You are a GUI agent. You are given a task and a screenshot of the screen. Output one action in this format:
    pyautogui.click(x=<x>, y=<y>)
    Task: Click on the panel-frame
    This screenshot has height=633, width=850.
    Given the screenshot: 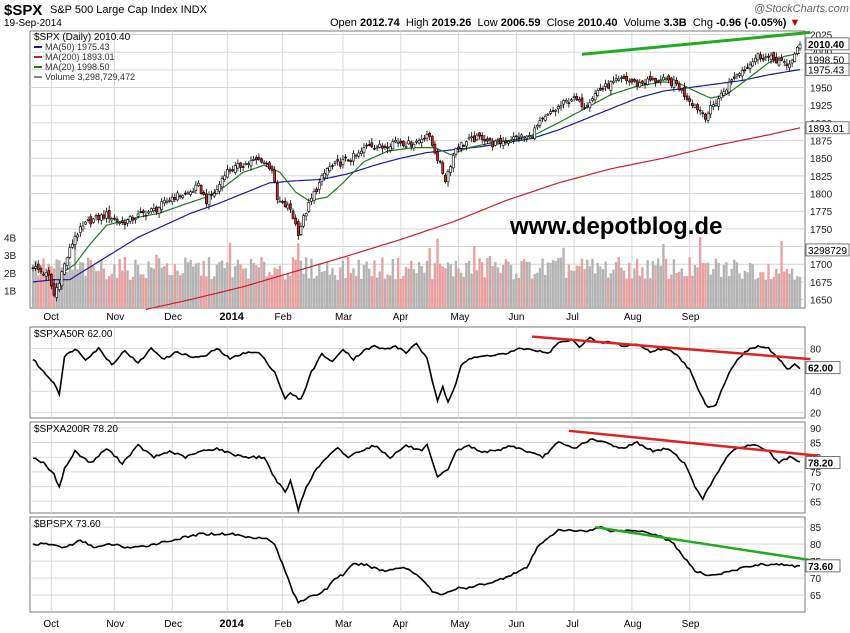 What is the action you would take?
    pyautogui.click(x=417, y=467)
    